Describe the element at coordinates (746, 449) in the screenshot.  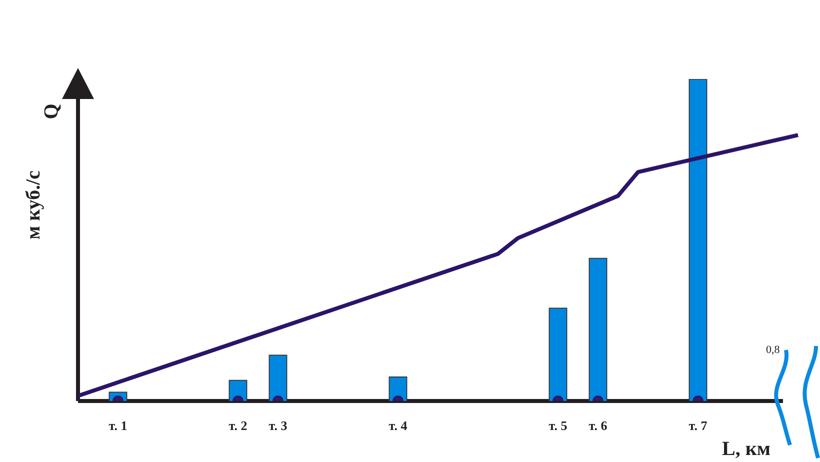
I see `x-axis-title: L, км` at that location.